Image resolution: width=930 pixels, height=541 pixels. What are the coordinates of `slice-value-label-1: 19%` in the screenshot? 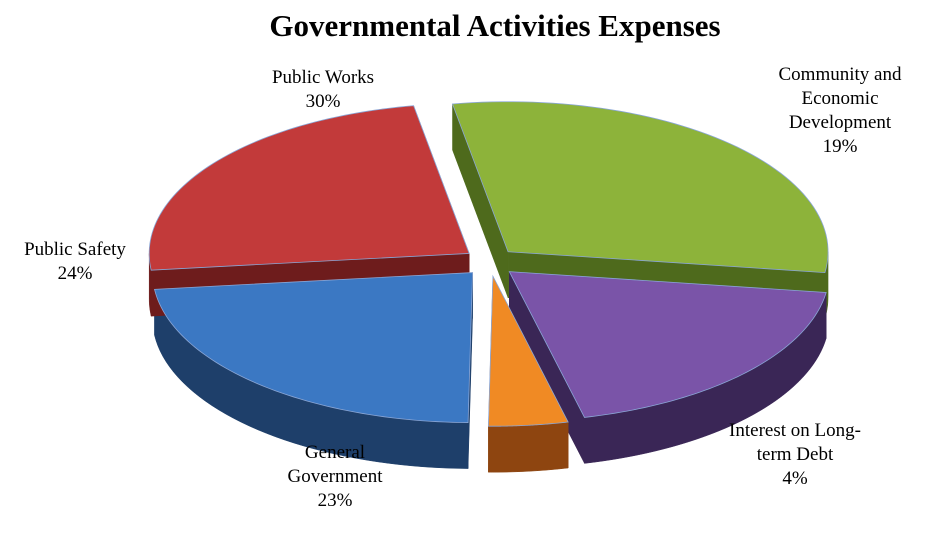 It's located at (840, 146).